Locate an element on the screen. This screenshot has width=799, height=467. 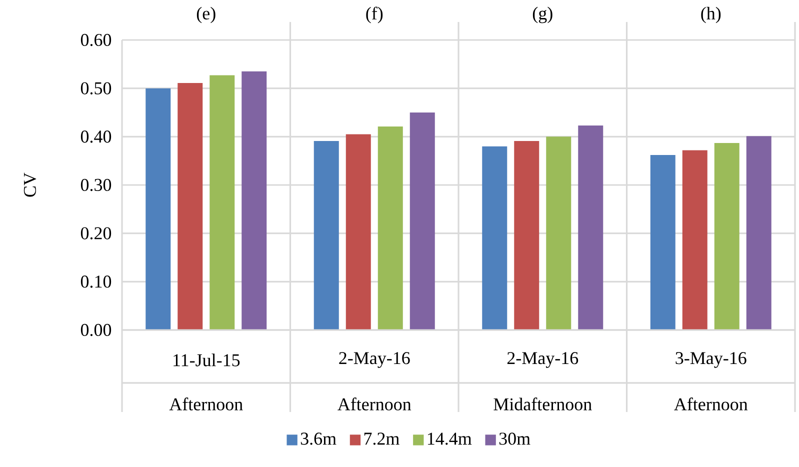
legend-label: 7.2m is located at coordinates (382, 438).